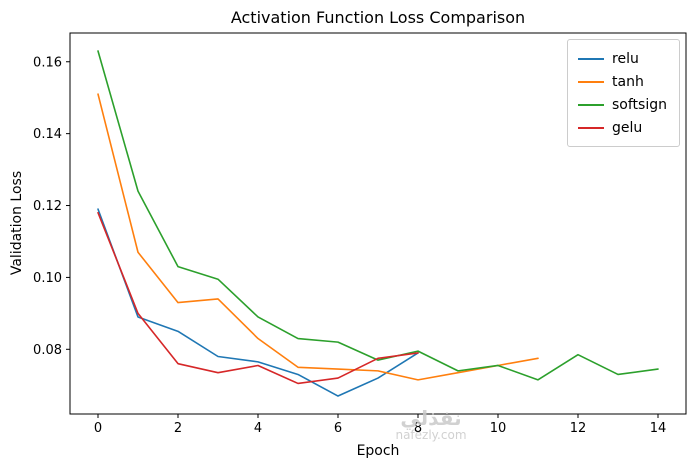 This screenshot has width=700, height=470. What do you see at coordinates (47, 350) in the screenshot?
I see `y-tick-label: 0.08` at bounding box center [47, 350].